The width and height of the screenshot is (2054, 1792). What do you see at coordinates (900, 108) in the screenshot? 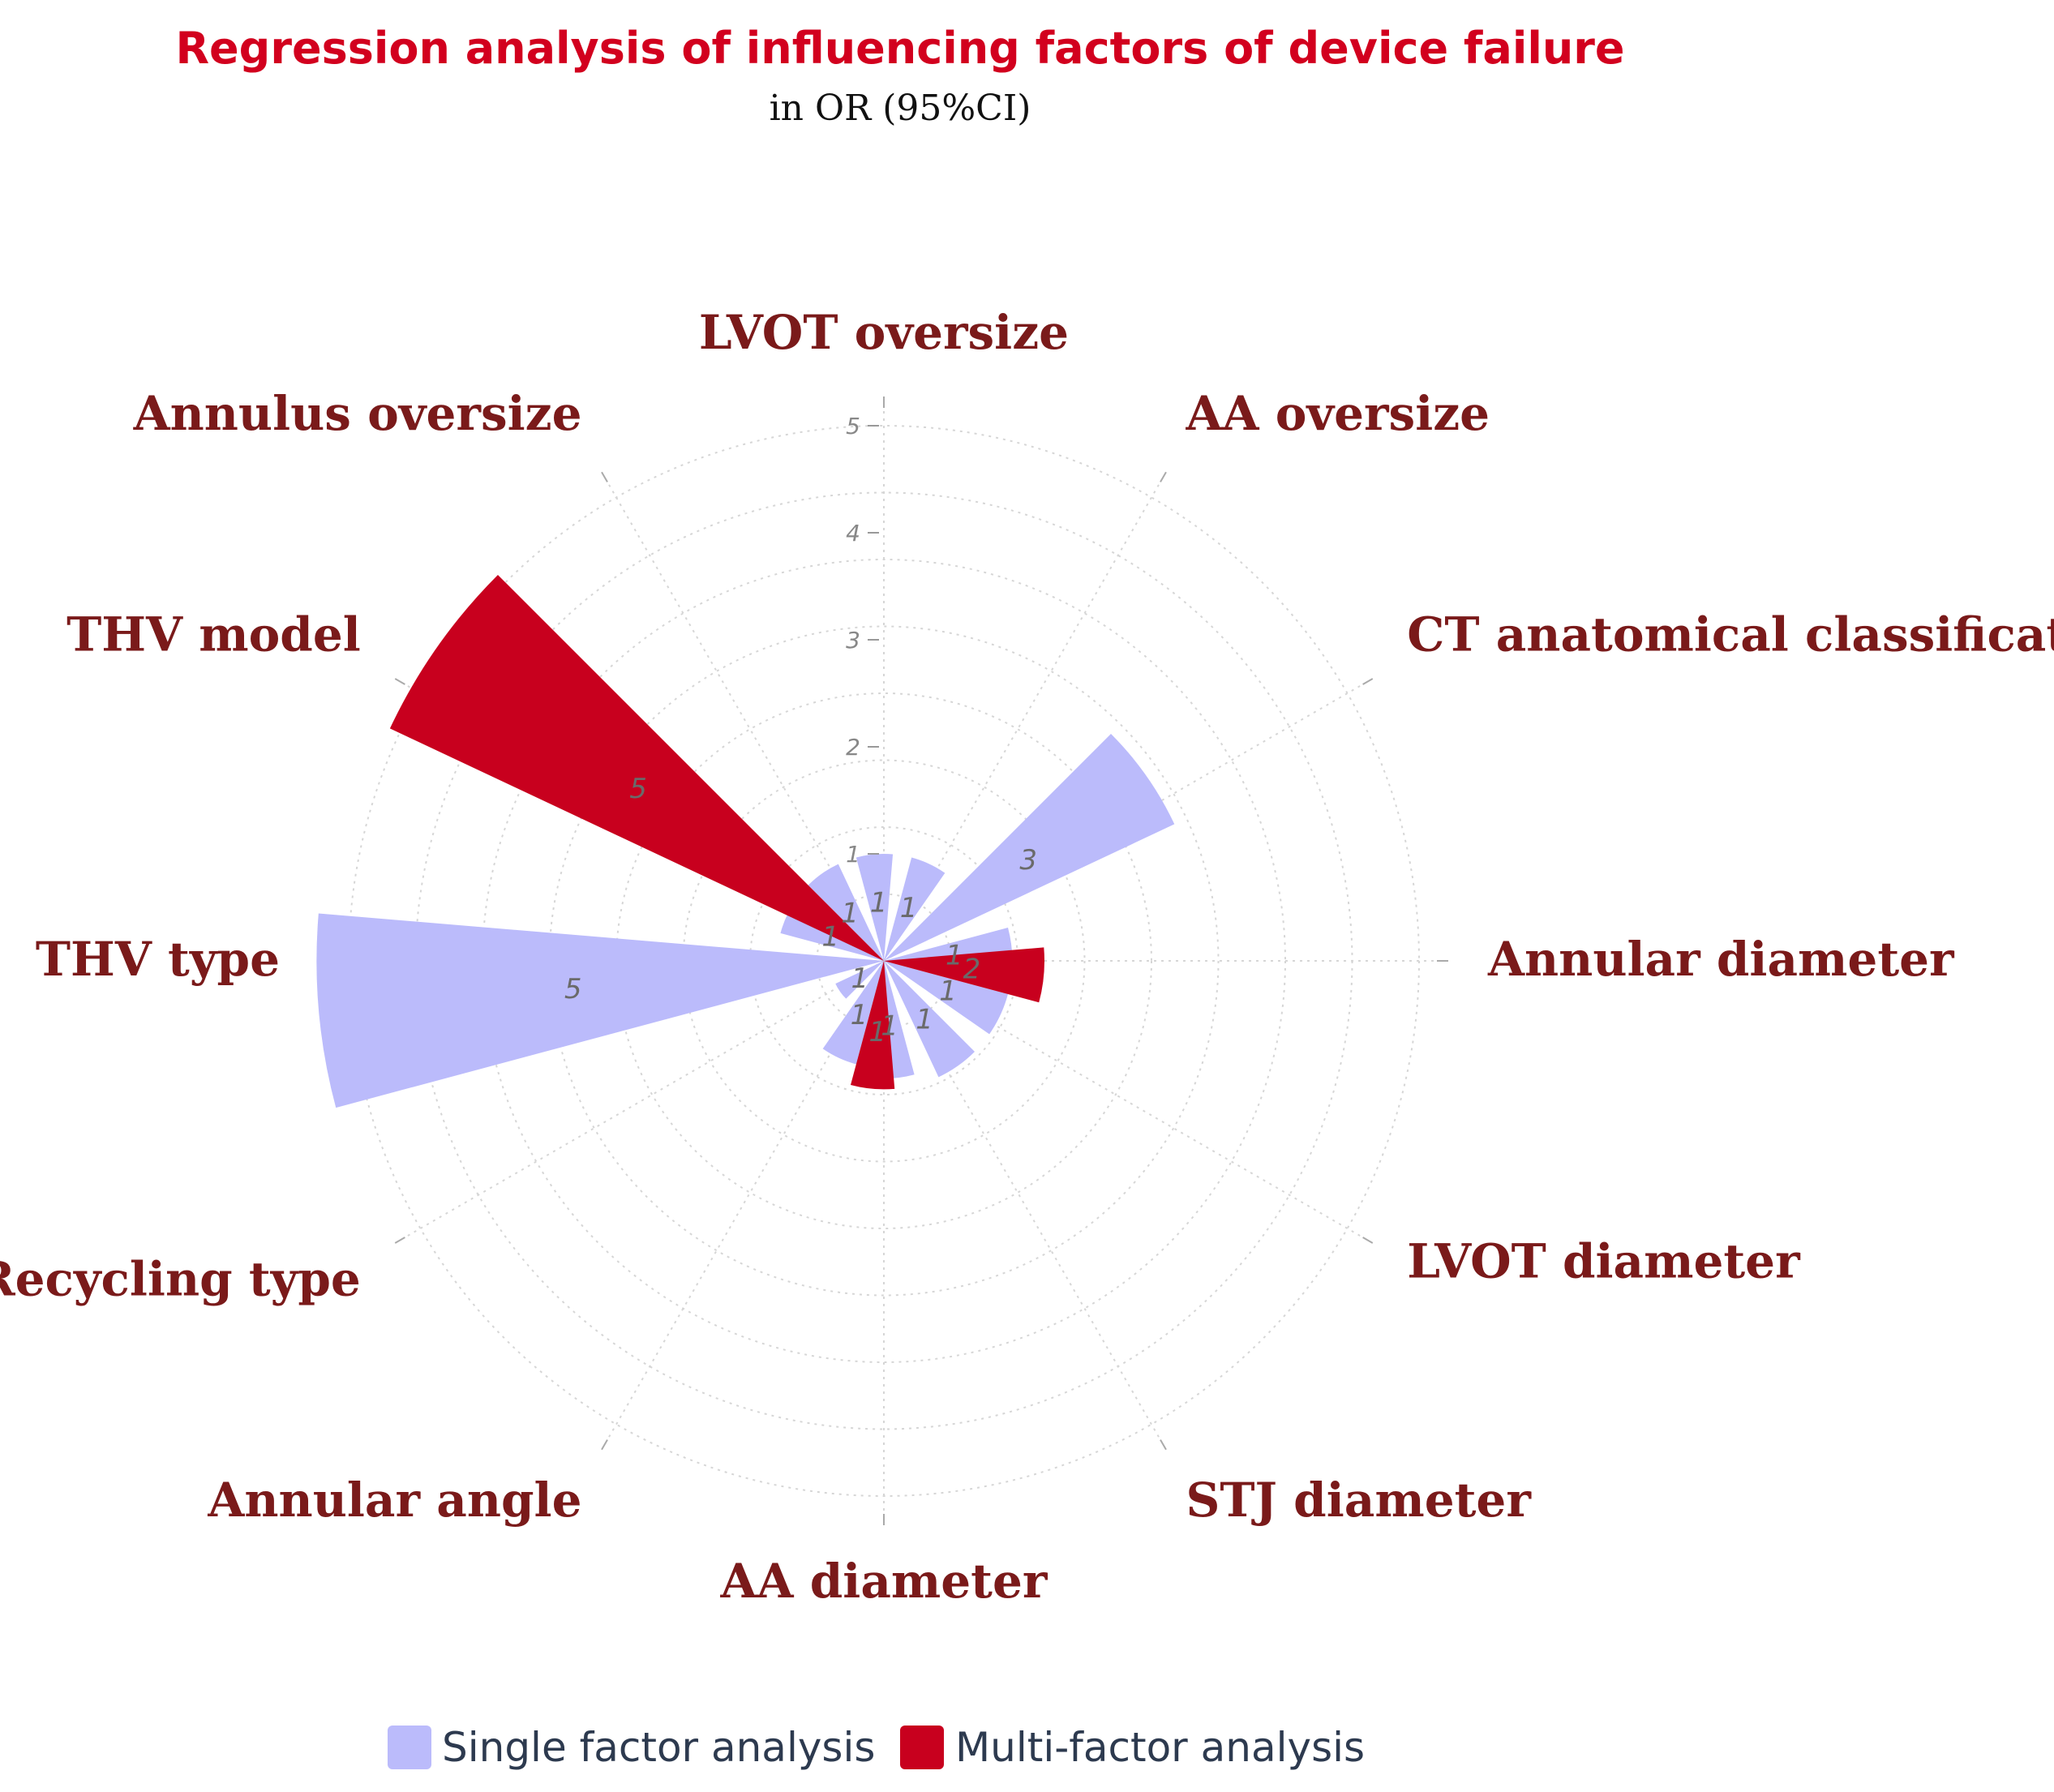
I see `chart-subtitle: in OR (95%CI)` at bounding box center [900, 108].